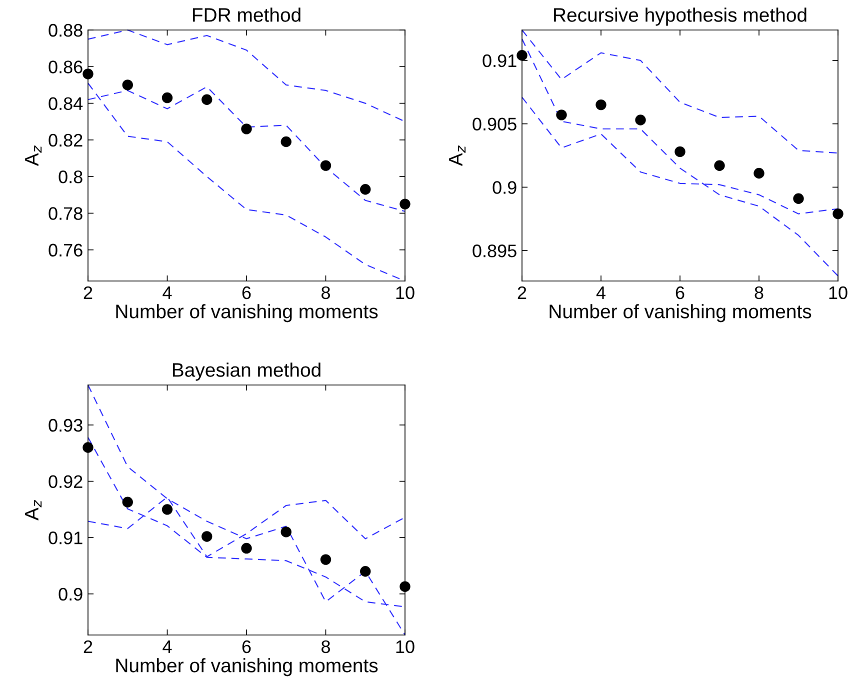  Describe the element at coordinates (65, 140) in the screenshot. I see `y-tick-label: 0.82` at that location.